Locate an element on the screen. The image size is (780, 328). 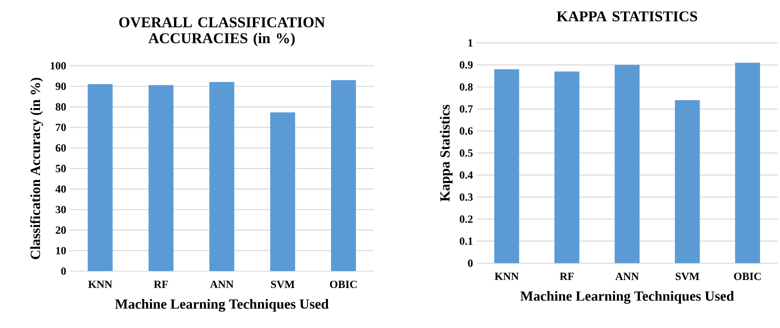
y-tick-label: 40 is located at coordinates (60, 189).